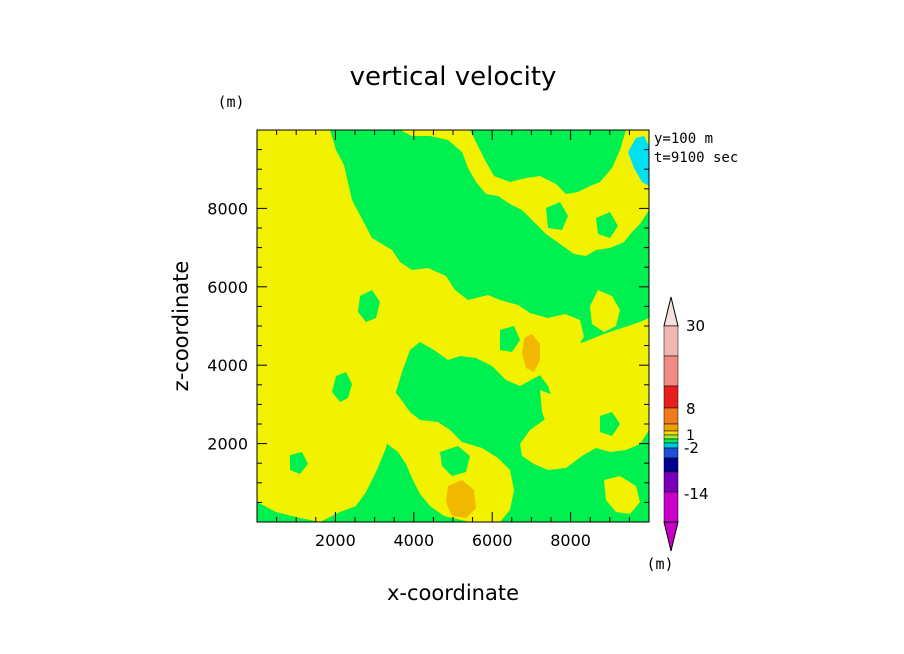  I want to click on colorbar-label: 8, so click(691, 409).